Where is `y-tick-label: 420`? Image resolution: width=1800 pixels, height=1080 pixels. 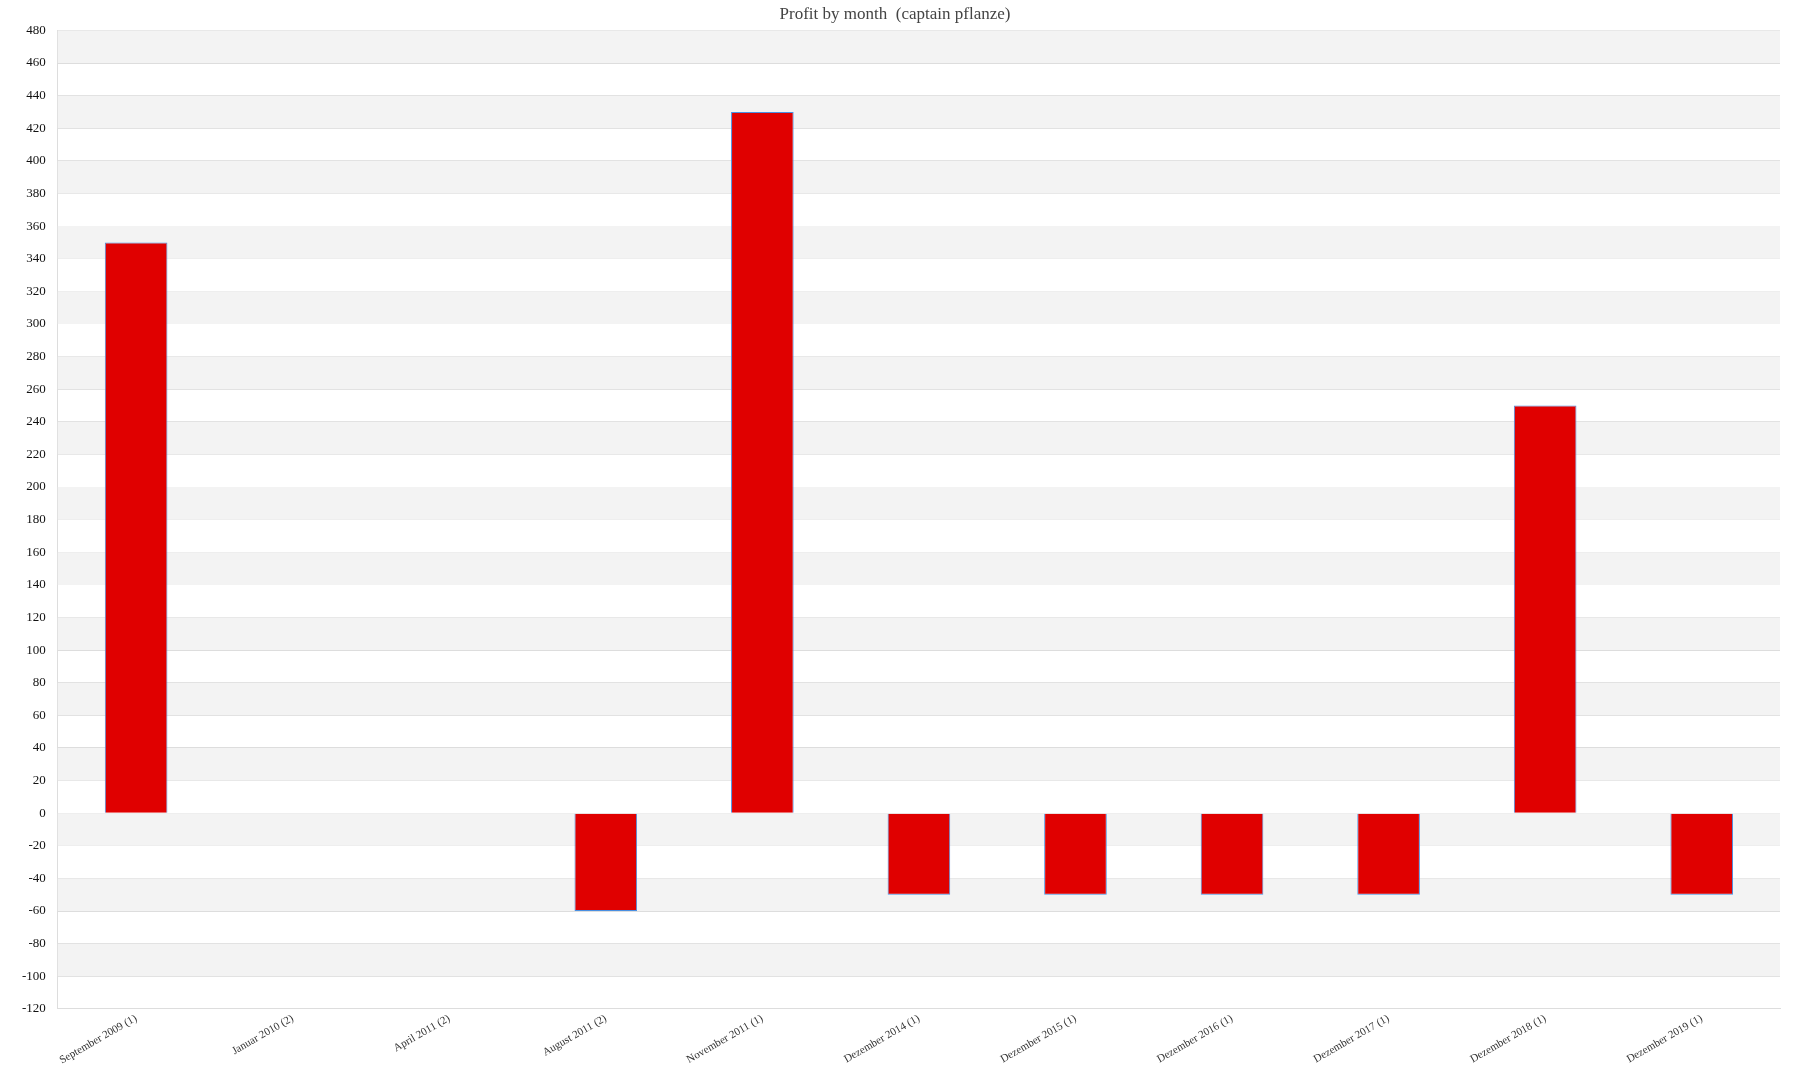 y-tick-label: 420 is located at coordinates (36, 127).